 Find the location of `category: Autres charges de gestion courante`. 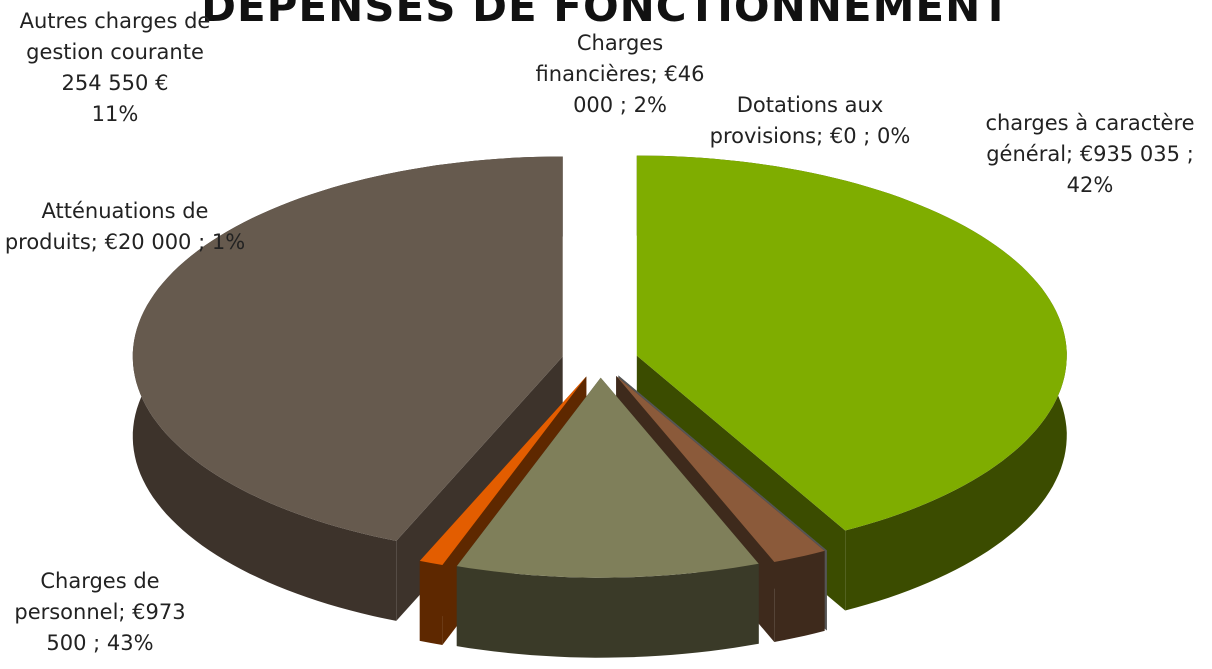

category: Autres charges de gestion courante is located at coordinates (115, 36).